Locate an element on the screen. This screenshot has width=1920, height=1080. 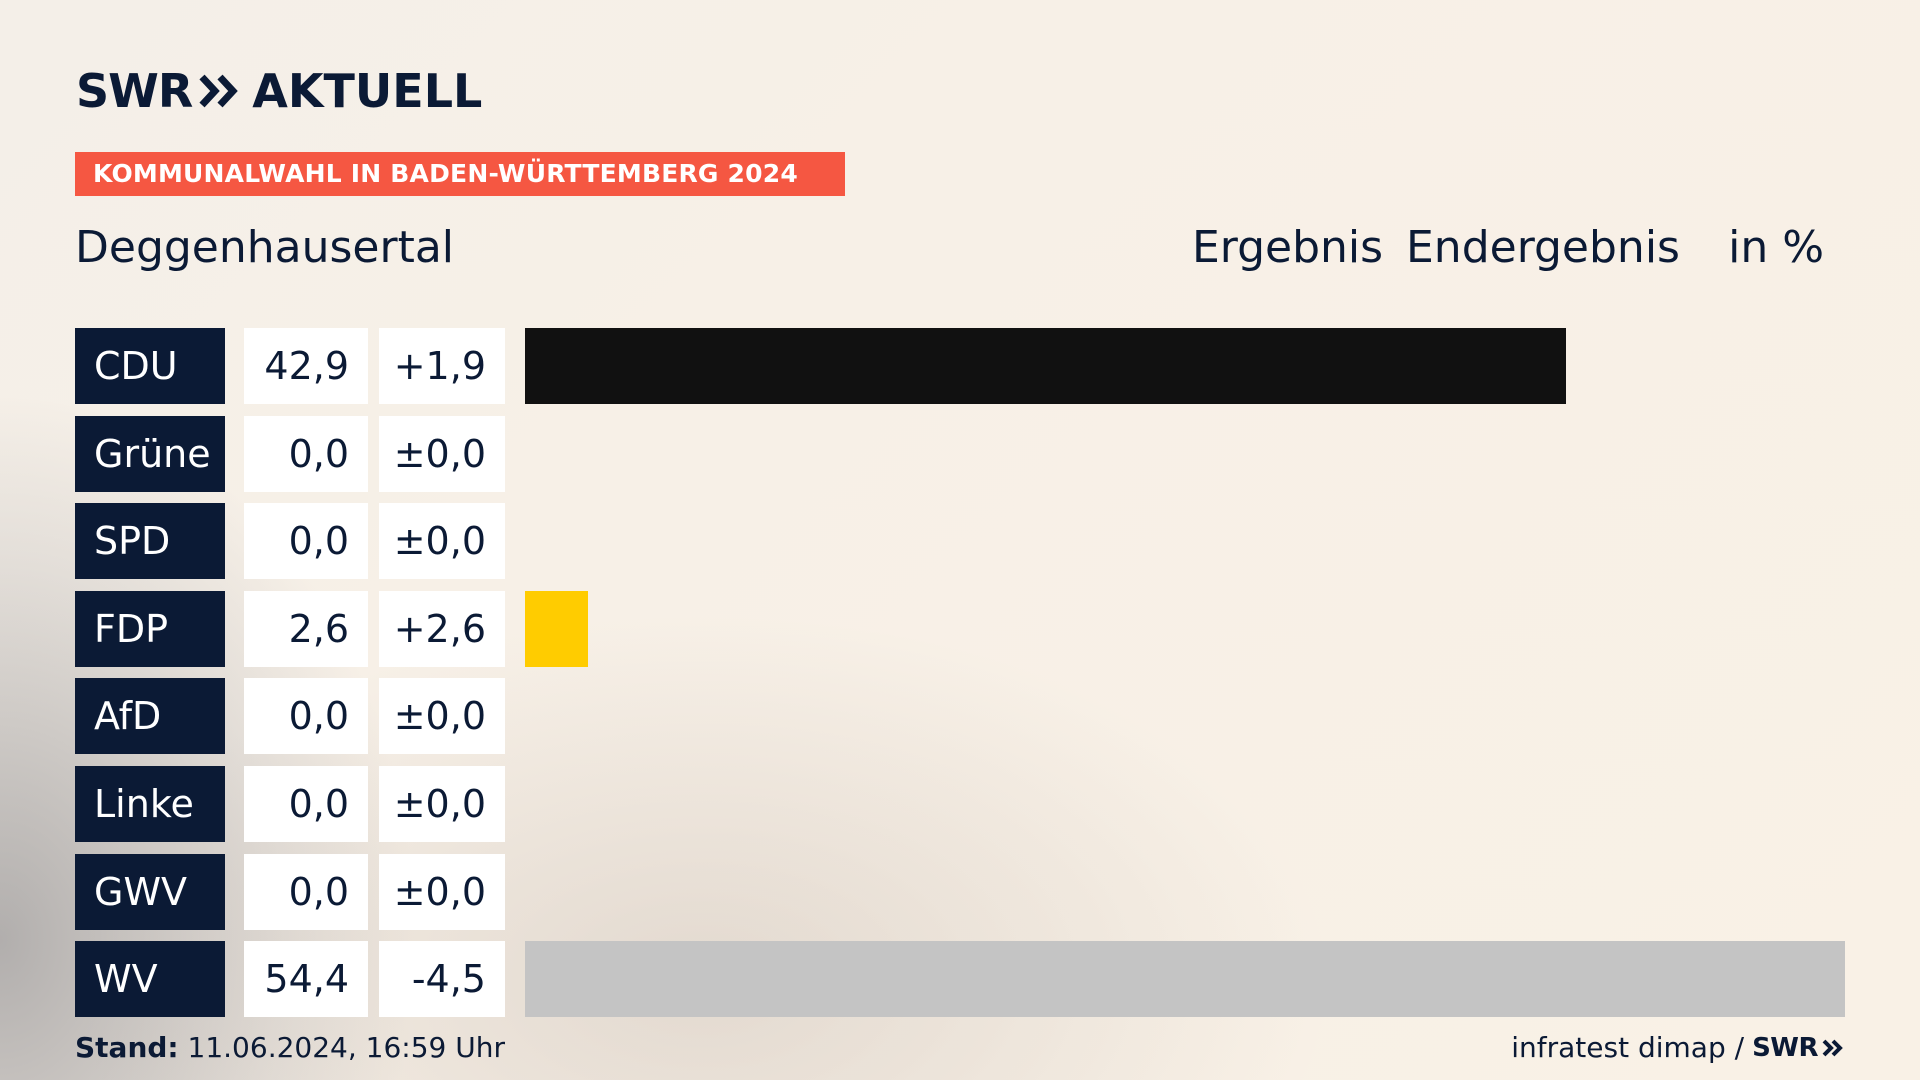
column-header-endergebnis: Endergebnis is located at coordinates (1543, 247).